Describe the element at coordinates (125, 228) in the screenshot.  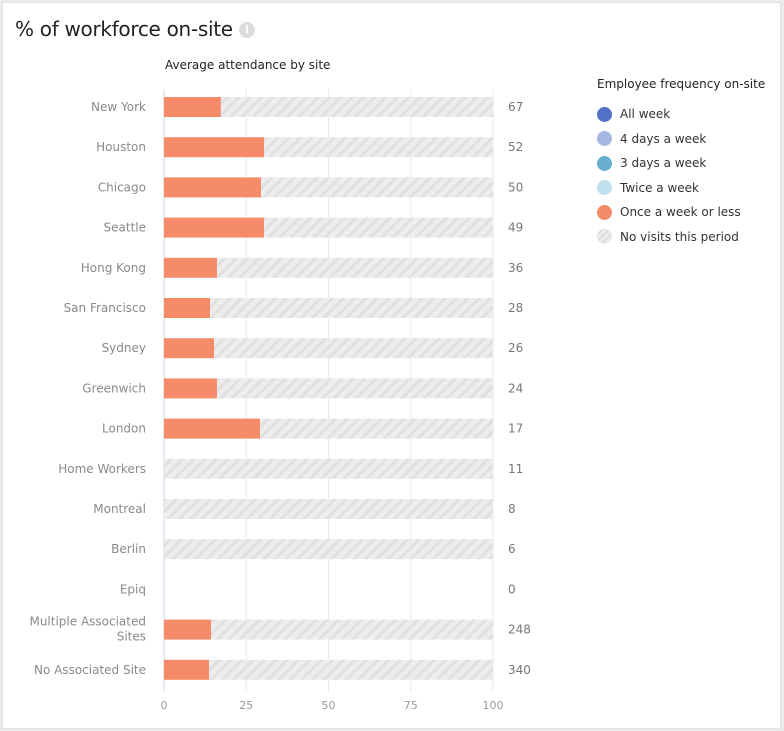
I see `category-label: Seattle` at that location.